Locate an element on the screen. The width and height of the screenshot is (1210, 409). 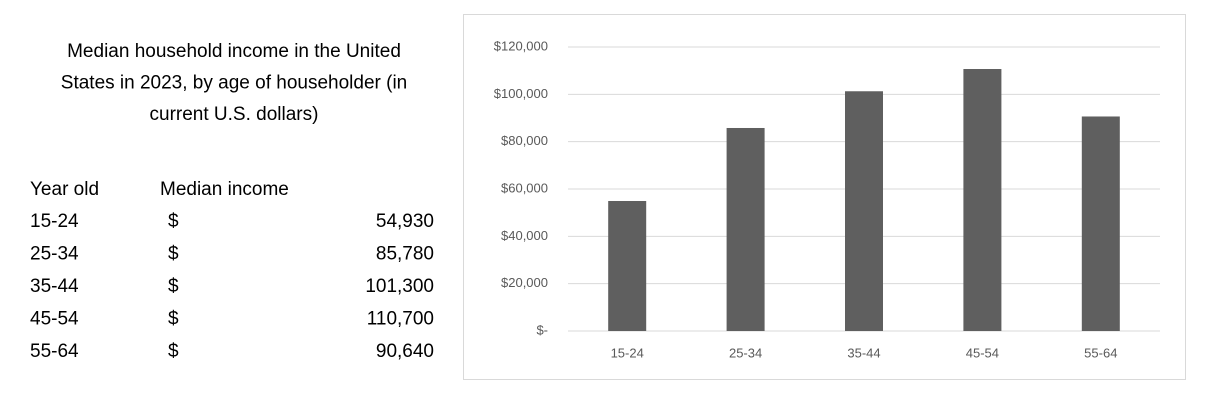
table-cell: 54,930 is located at coordinates (405, 221).